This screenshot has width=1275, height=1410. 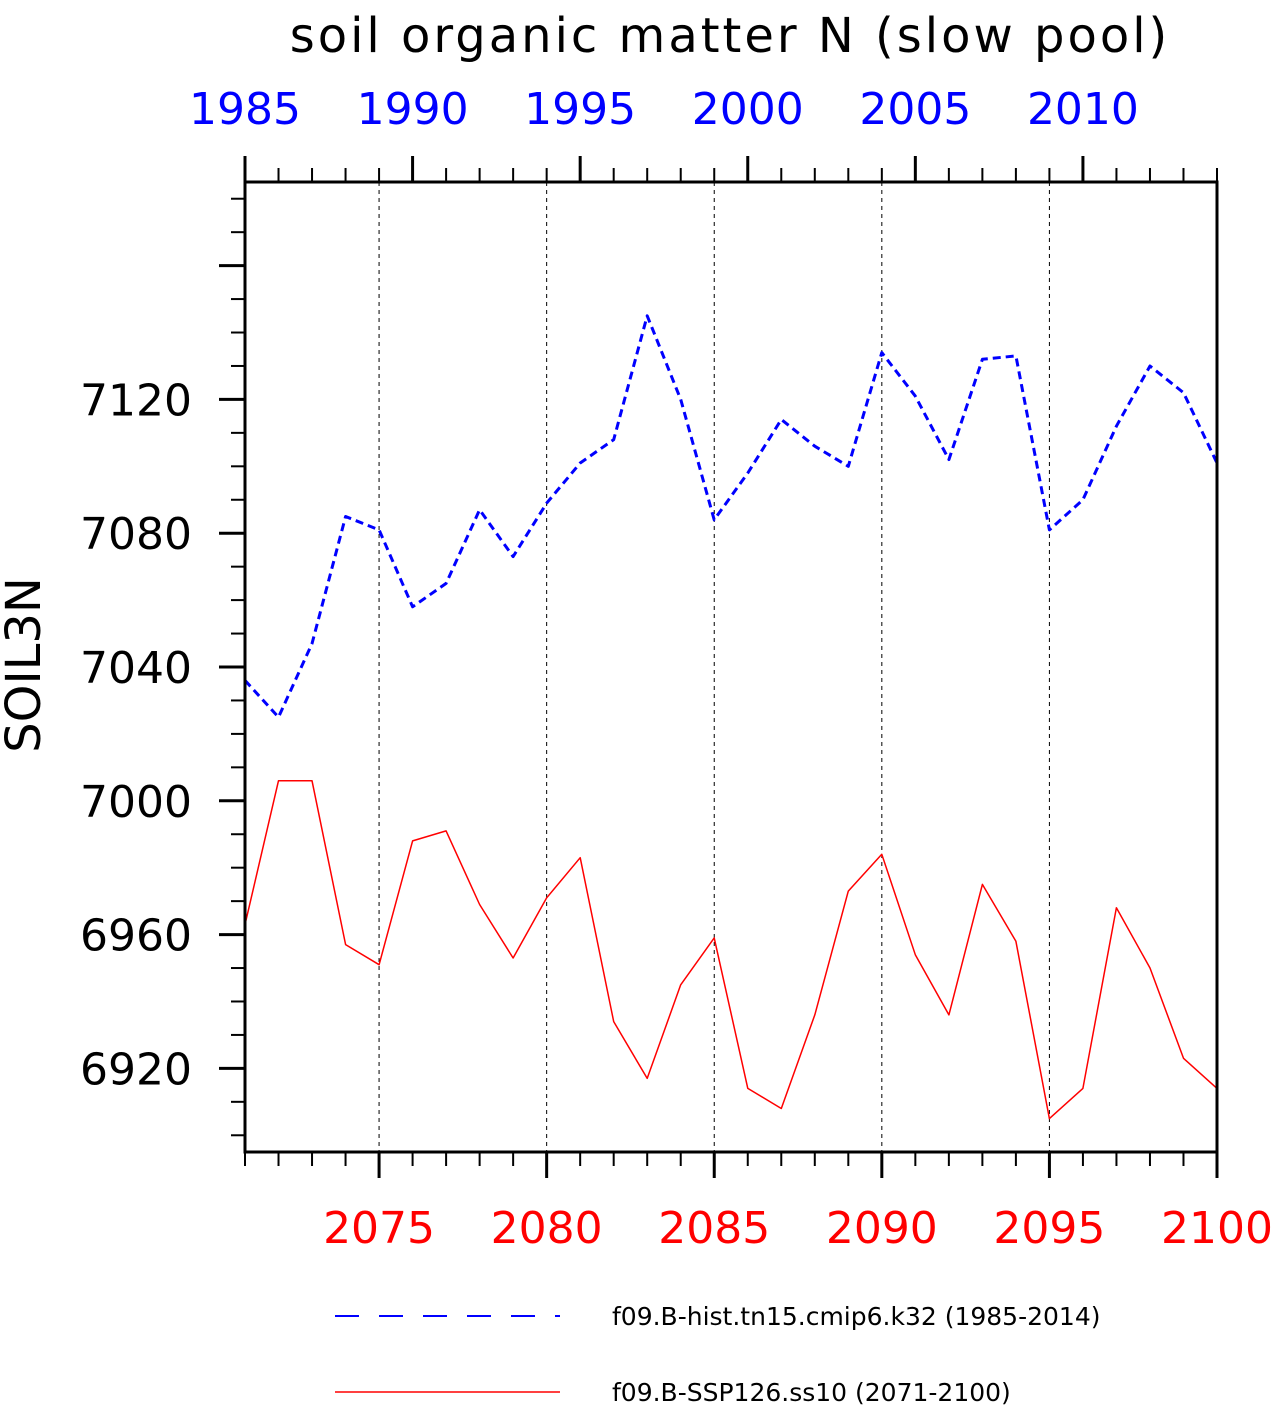 I want to click on bottom-tick-label: 2075, so click(x=379, y=1228).